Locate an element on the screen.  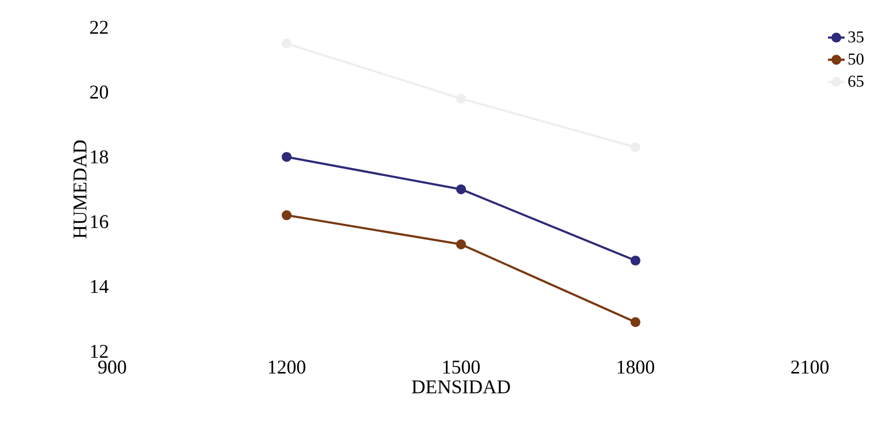
y-axis-title: HUMEDAD is located at coordinates (80, 189).